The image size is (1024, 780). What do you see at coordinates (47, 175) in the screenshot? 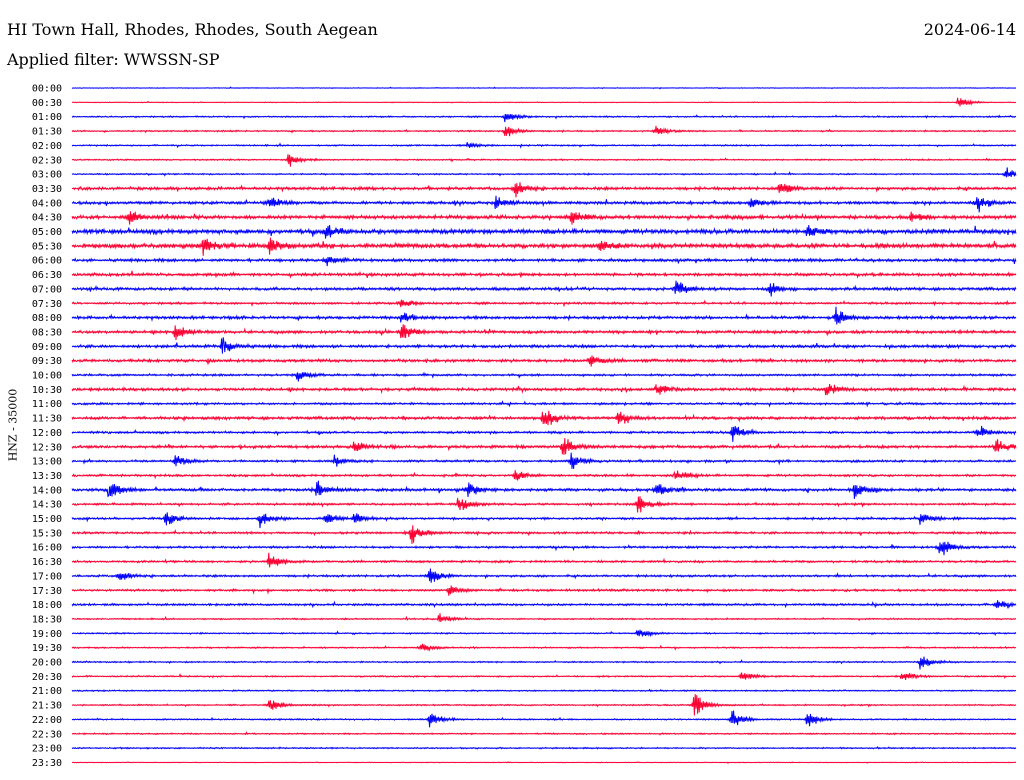
I see `time-tick-label: 03:00` at bounding box center [47, 175].